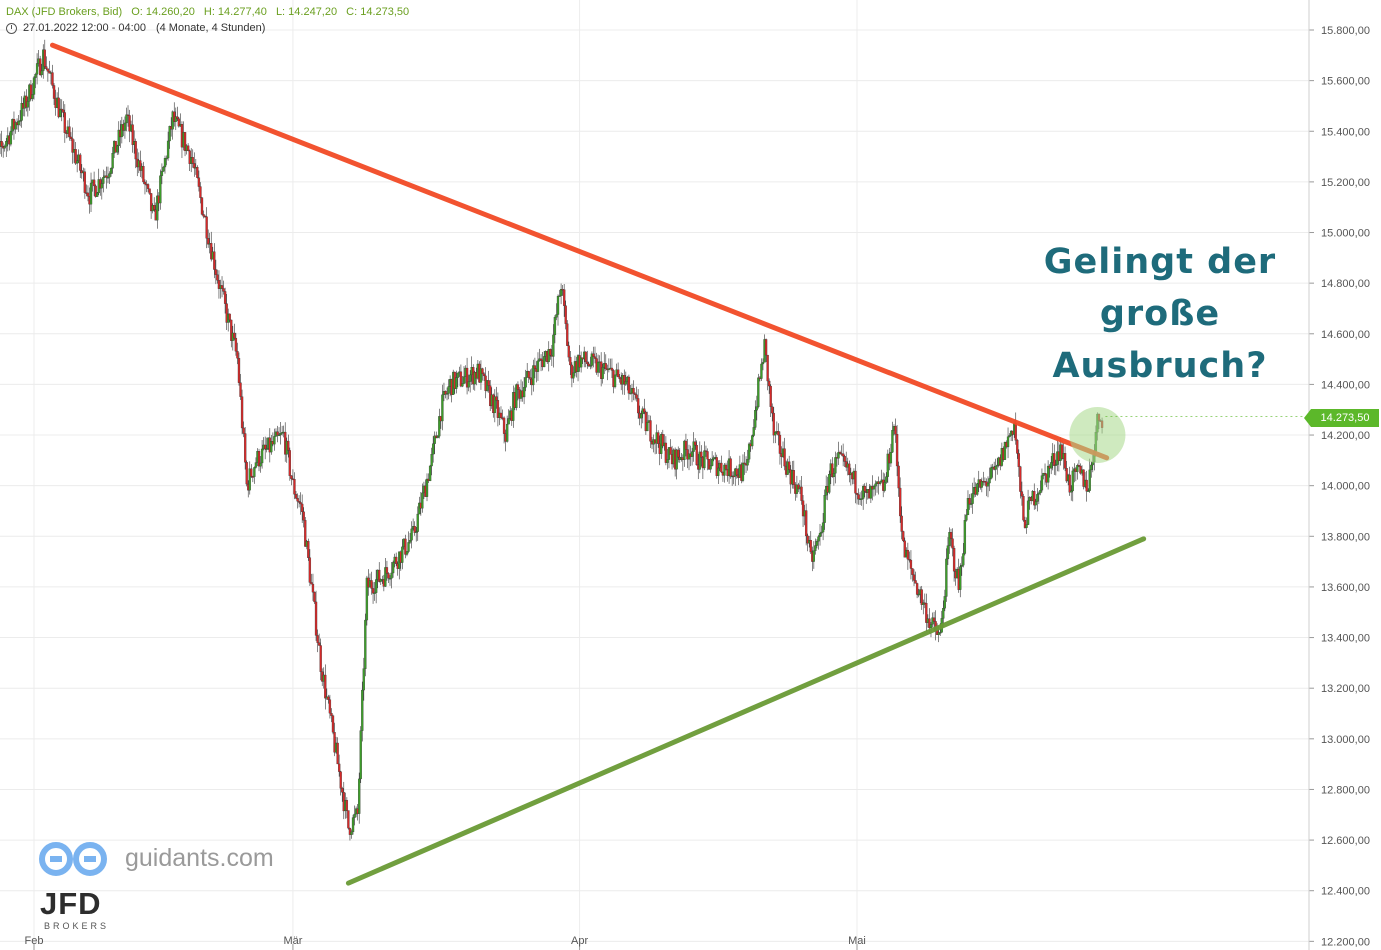  I want to click on y-tick-label: 12.800,00, so click(1345, 790).